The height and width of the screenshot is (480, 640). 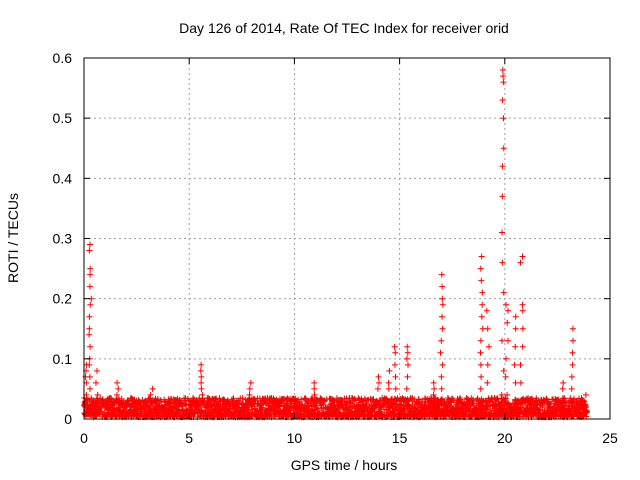 I want to click on y-tick-labels: 0 0.1 0.2 0.3 0.4 0.5 0.6, so click(x=63, y=238).